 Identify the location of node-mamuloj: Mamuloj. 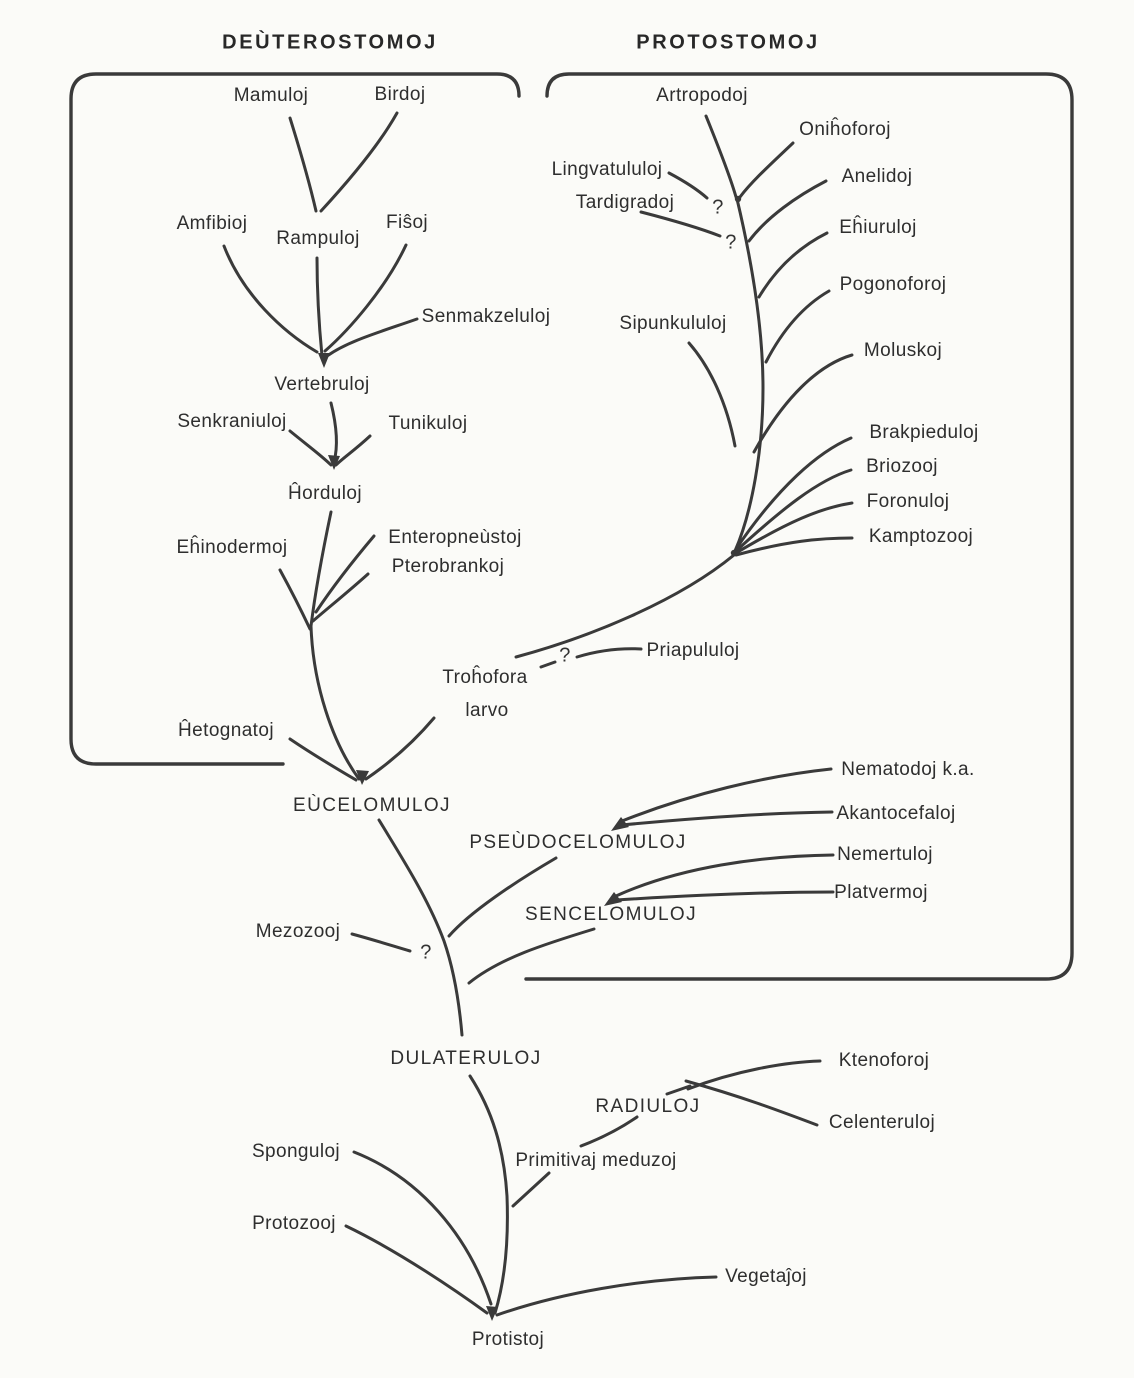
(271, 95).